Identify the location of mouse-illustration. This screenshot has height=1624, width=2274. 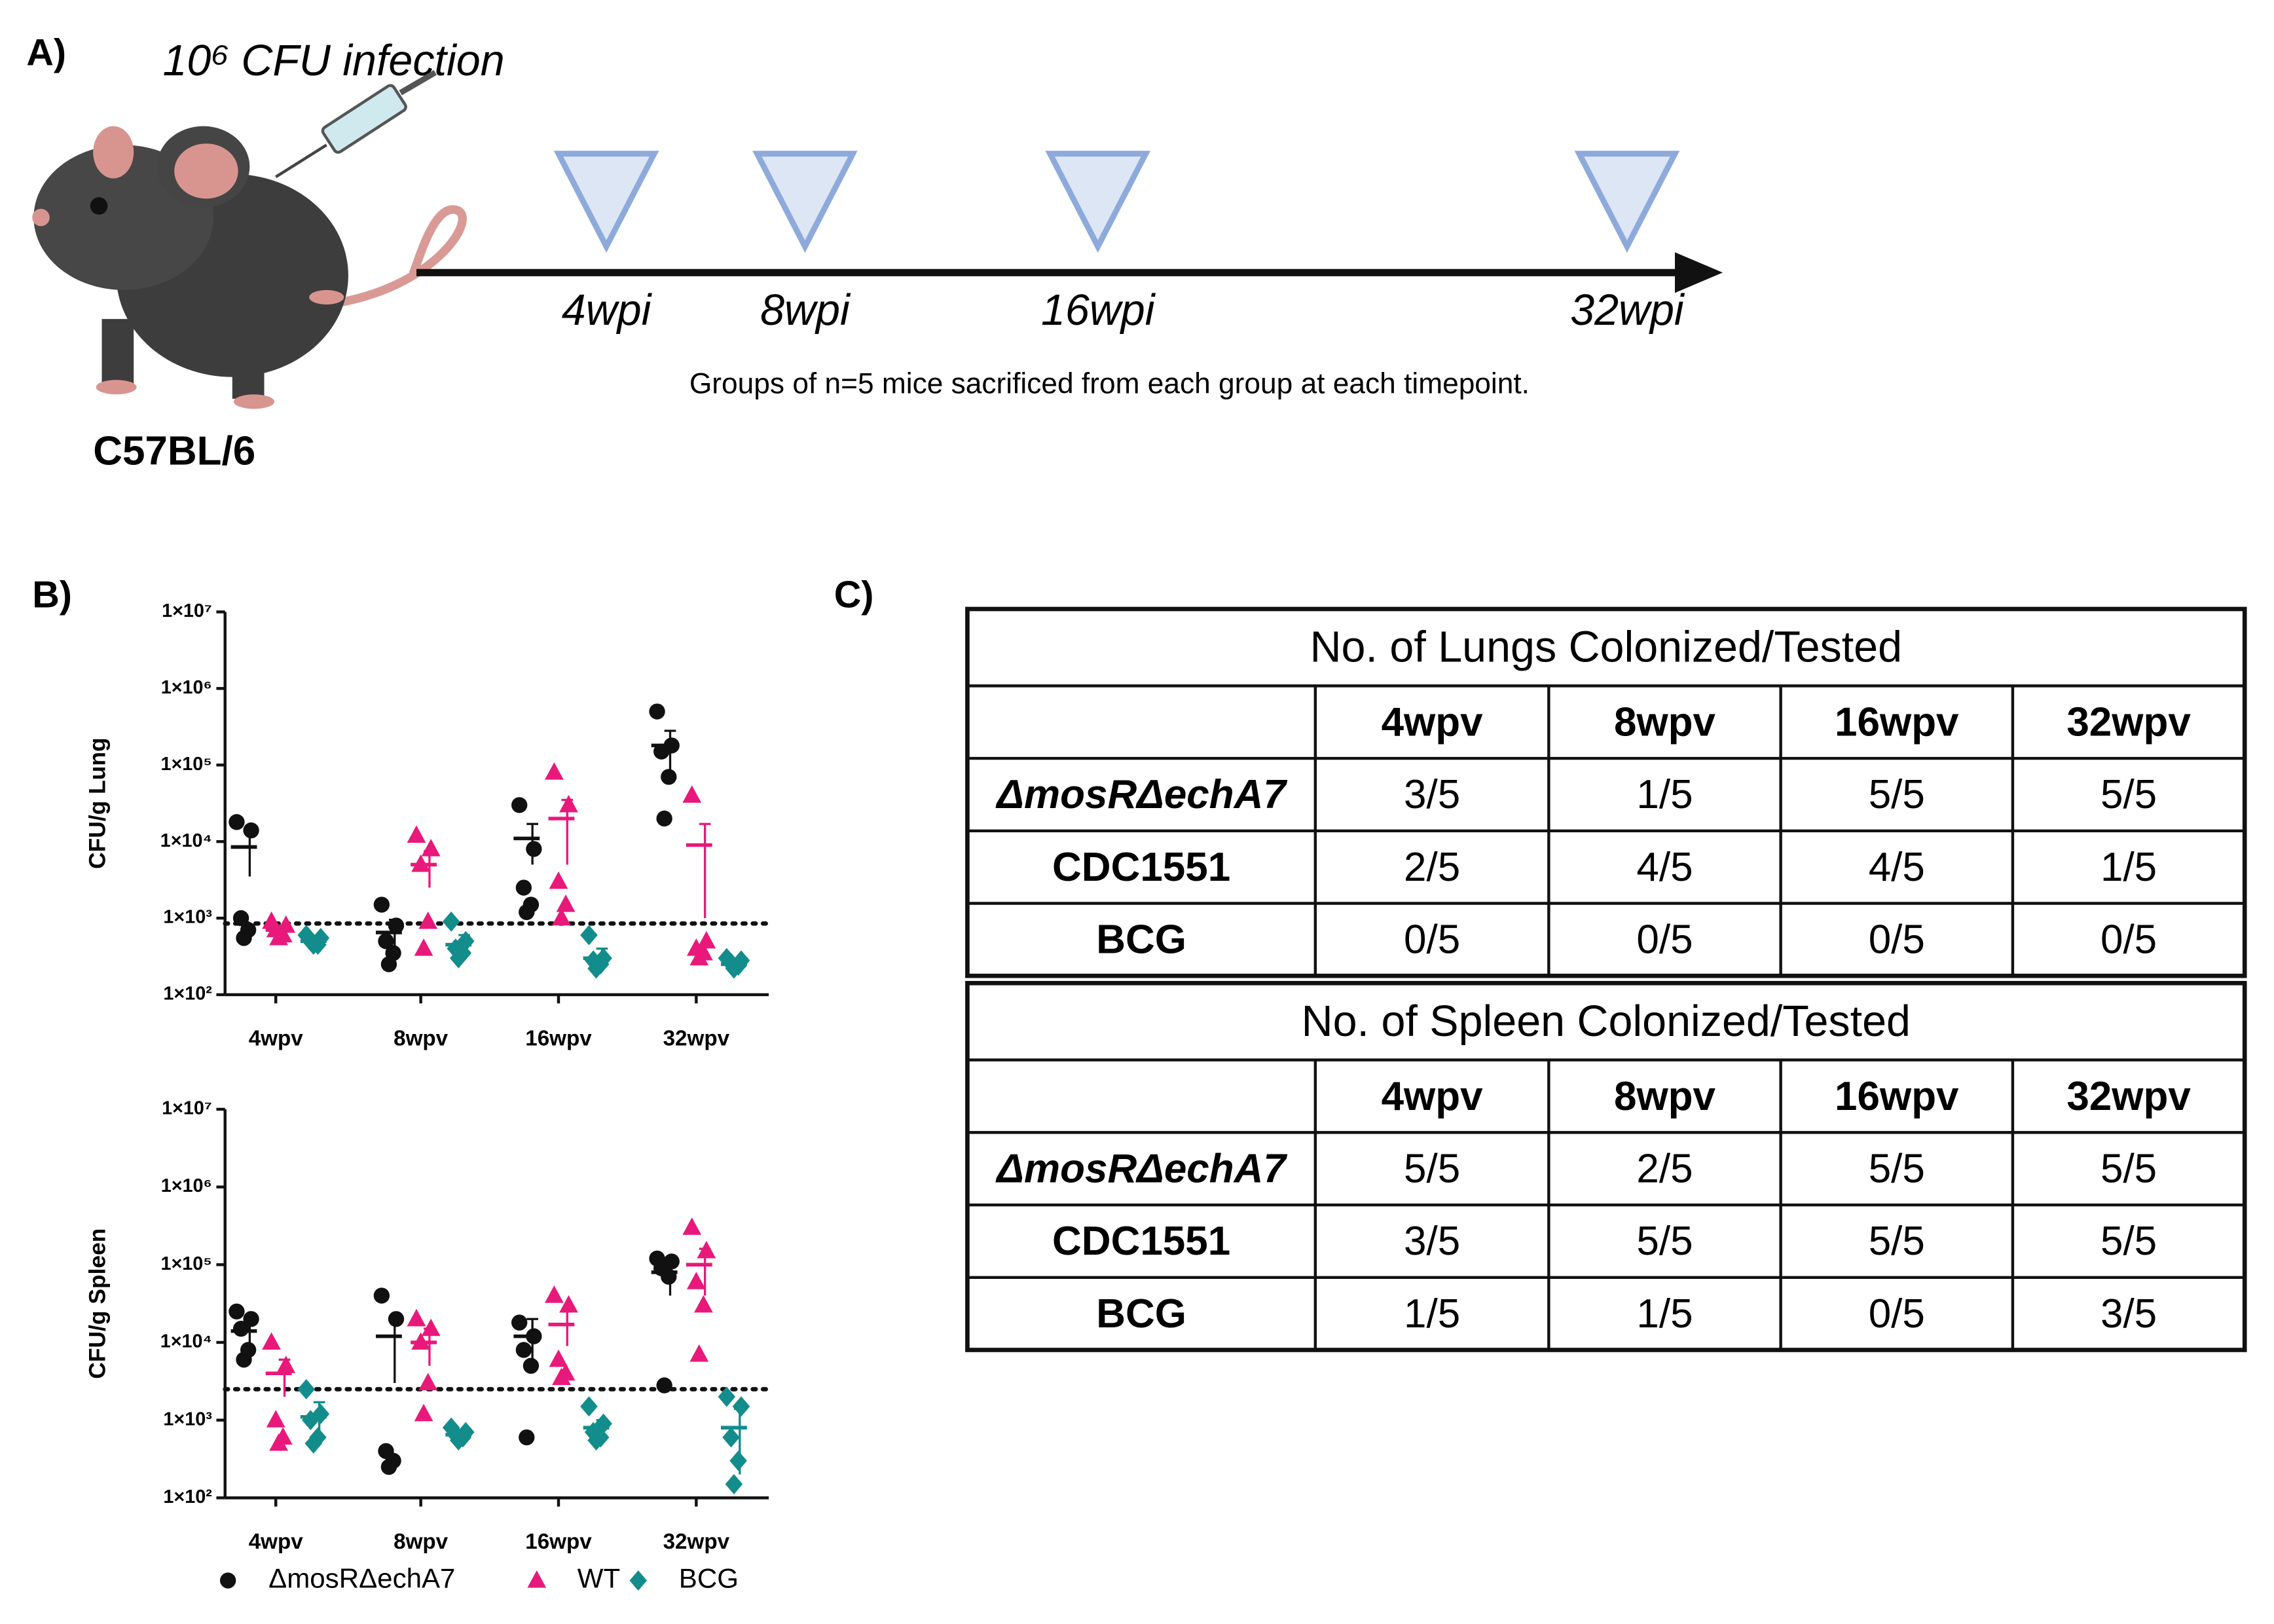
(249, 267).